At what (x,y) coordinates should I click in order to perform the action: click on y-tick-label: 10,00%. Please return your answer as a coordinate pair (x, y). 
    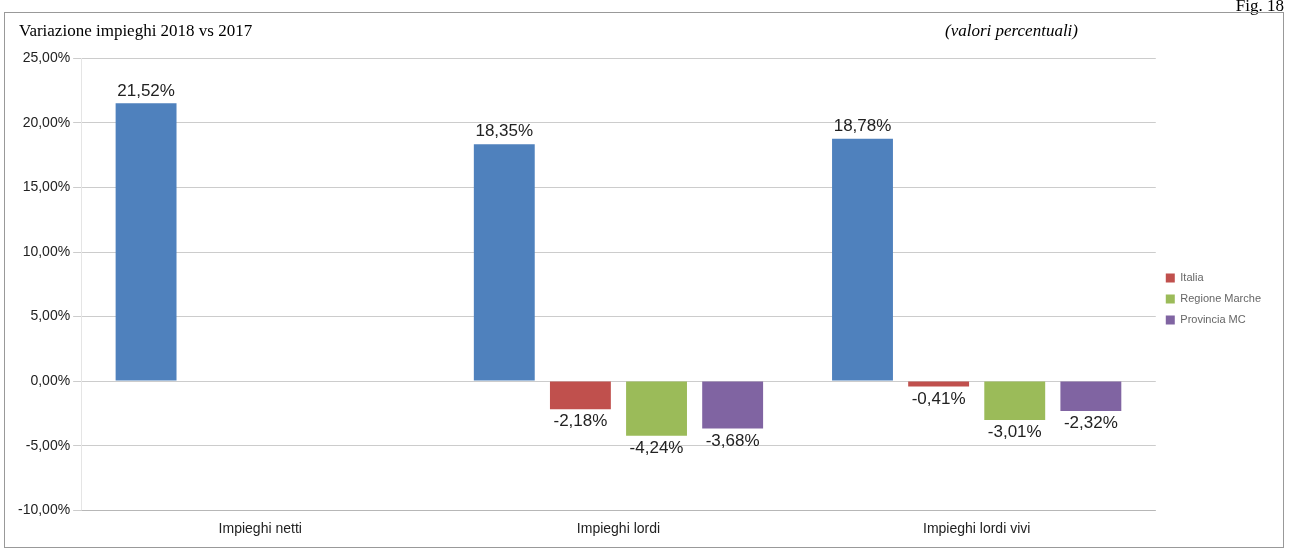
    Looking at the image, I should click on (46, 250).